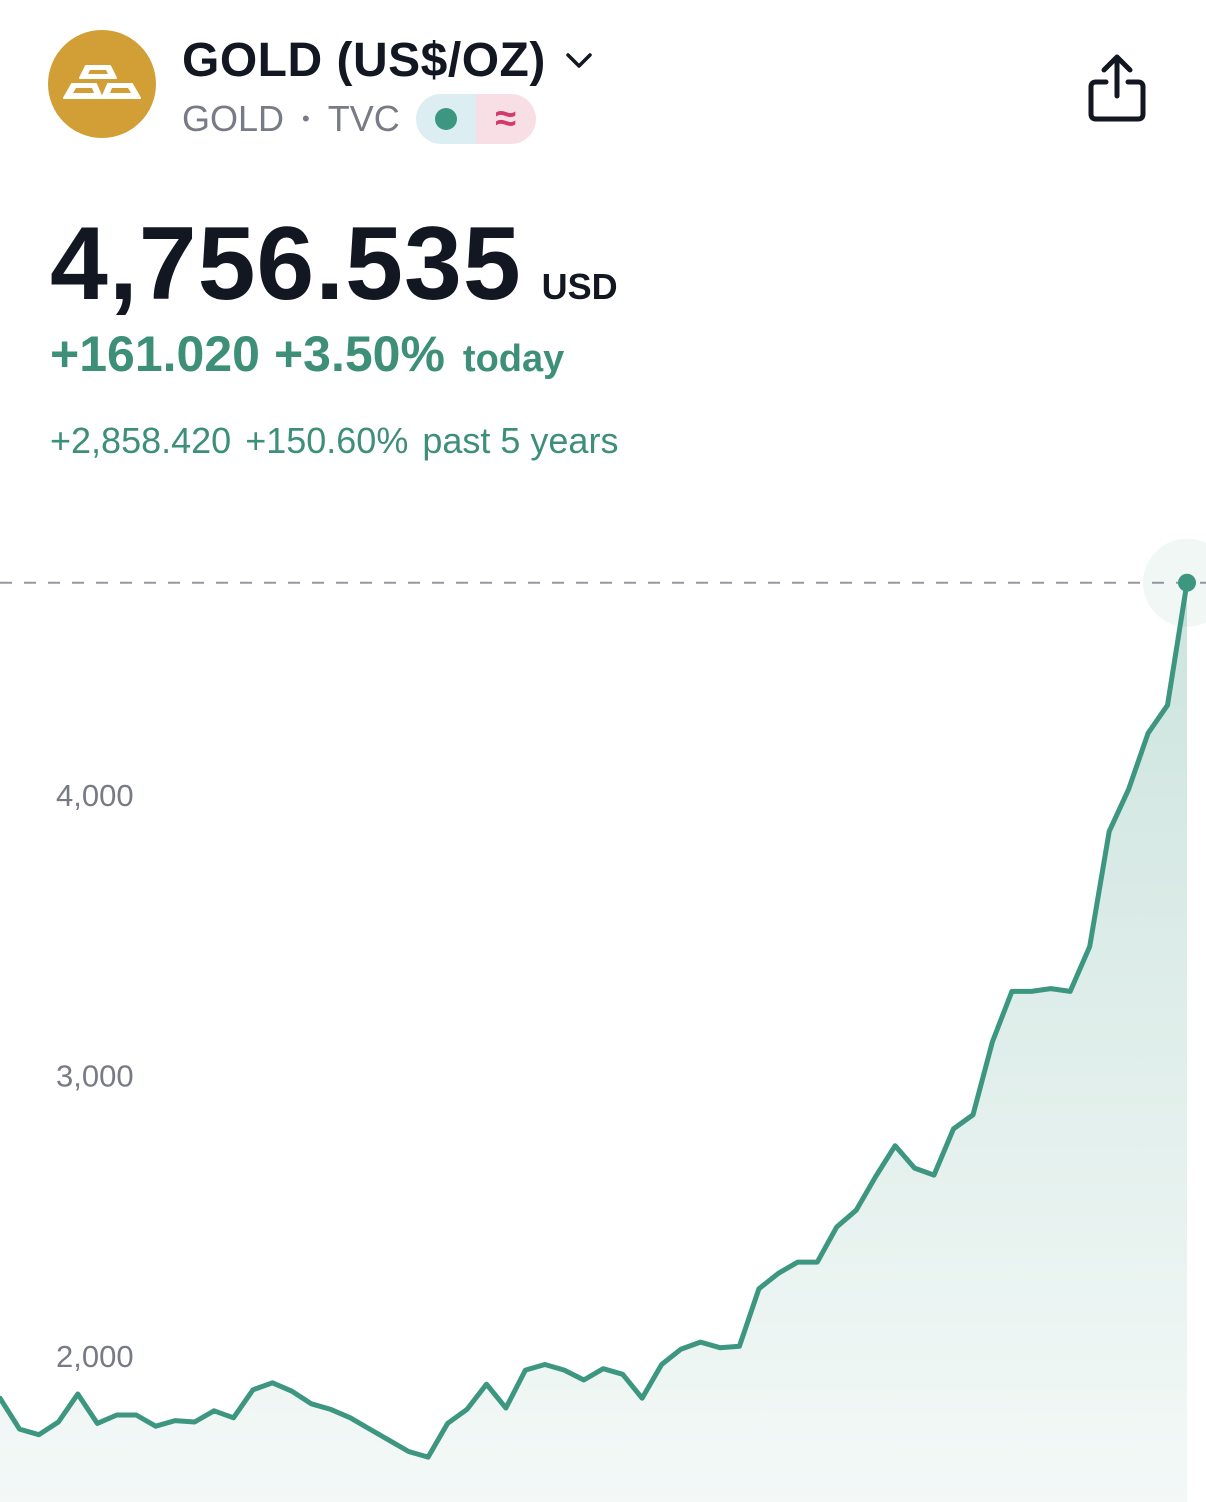 The width and height of the screenshot is (1206, 1502). What do you see at coordinates (327, 440) in the screenshot?
I see `change-period-pct: +150.60%` at bounding box center [327, 440].